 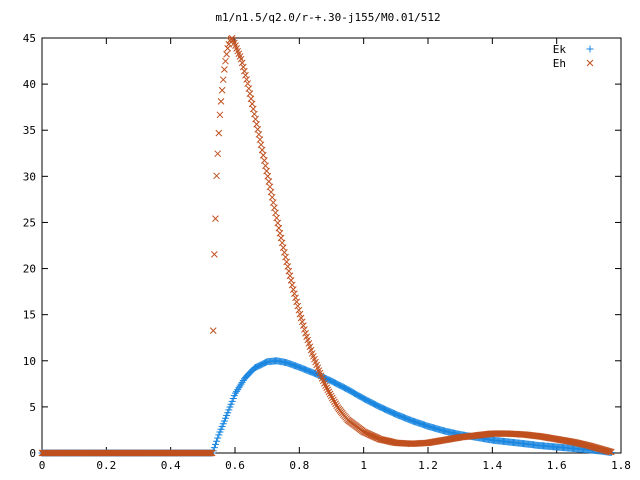 What do you see at coordinates (559, 63) in the screenshot?
I see `legend-label-eh: Eh` at bounding box center [559, 63].